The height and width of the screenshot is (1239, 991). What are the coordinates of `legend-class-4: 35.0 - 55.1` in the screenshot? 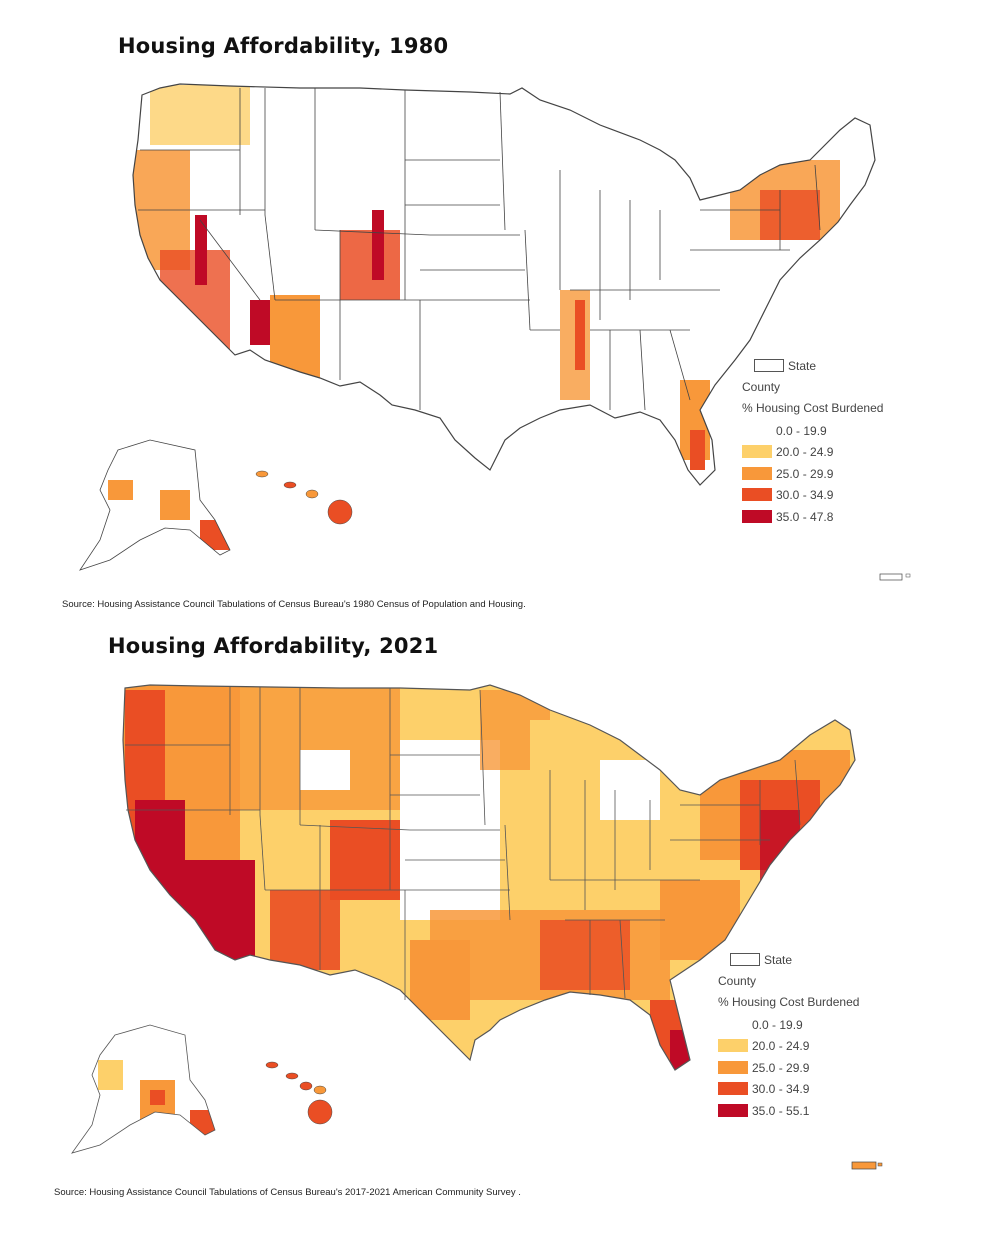 It's located at (788, 1112).